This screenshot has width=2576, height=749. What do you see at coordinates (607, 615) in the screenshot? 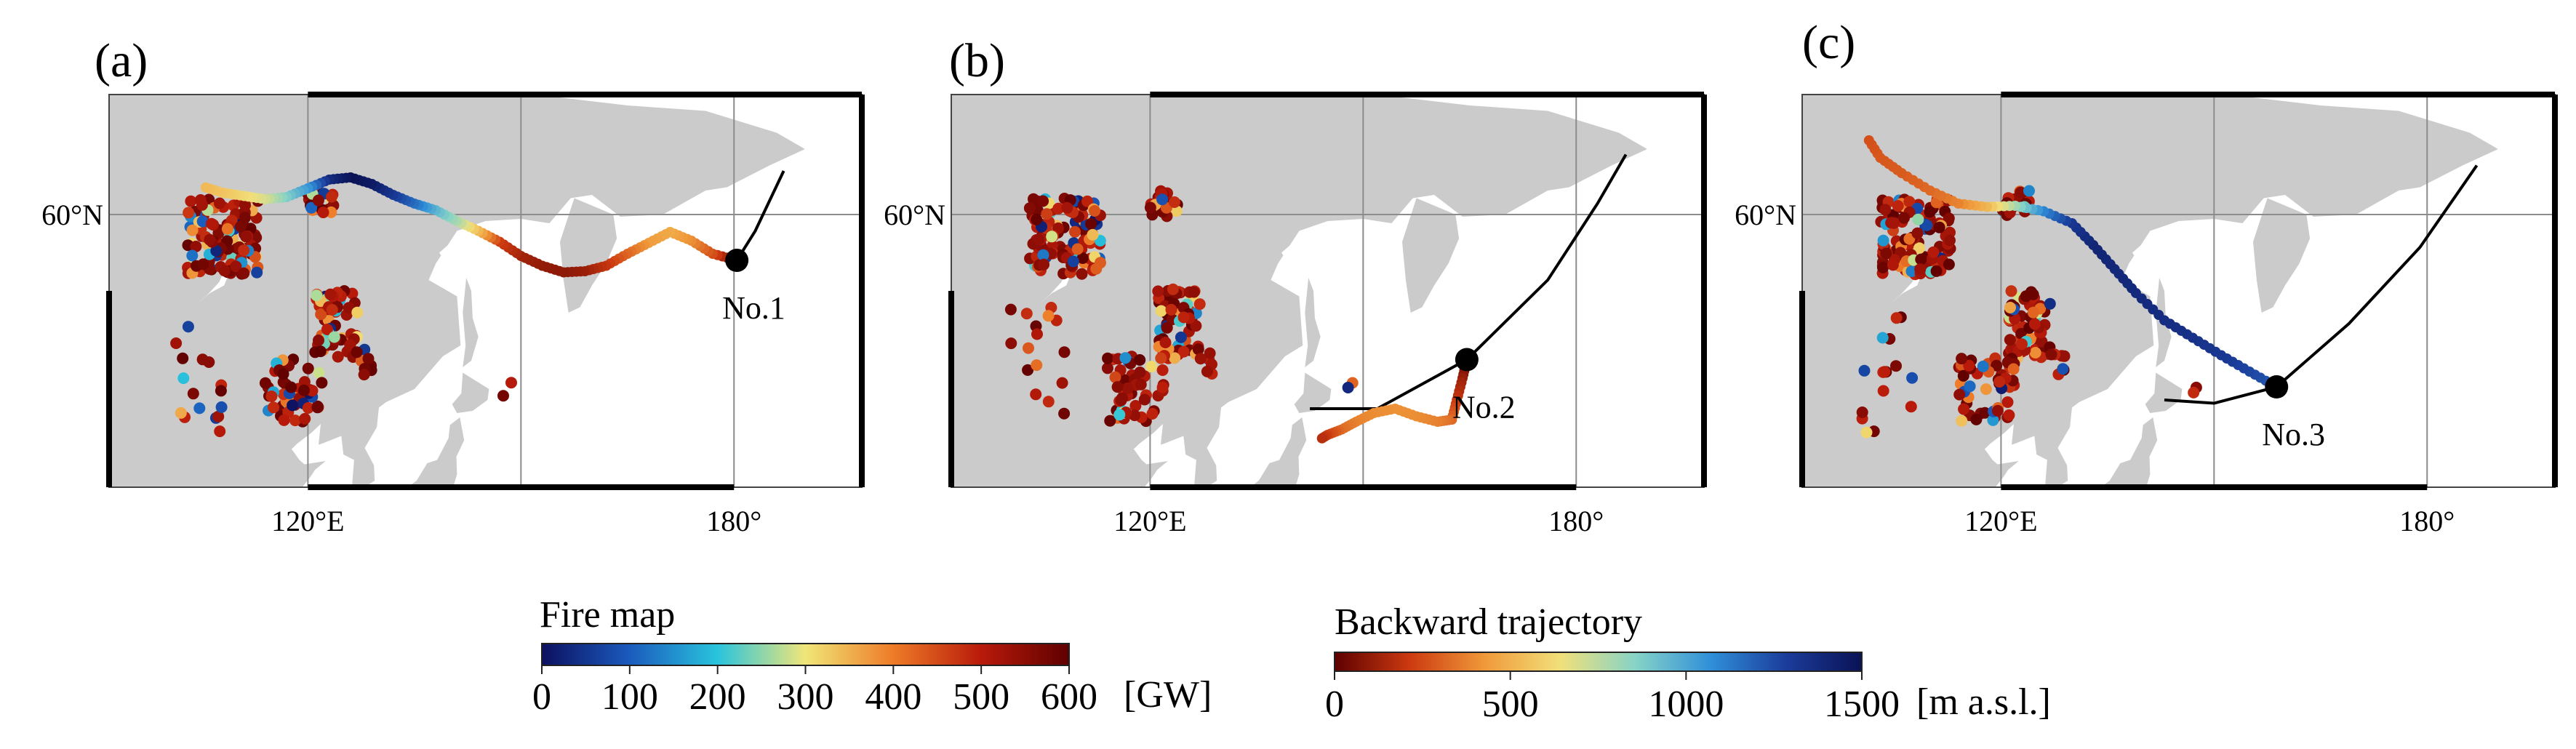
I see `fire-colorbar-title: Fire map` at bounding box center [607, 615].